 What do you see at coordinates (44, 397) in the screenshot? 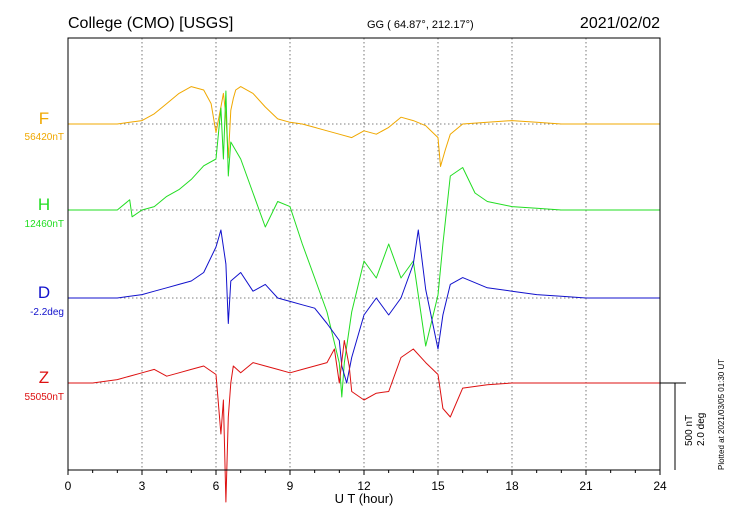
I see `series-baseline-z: 55050nT` at bounding box center [44, 397].